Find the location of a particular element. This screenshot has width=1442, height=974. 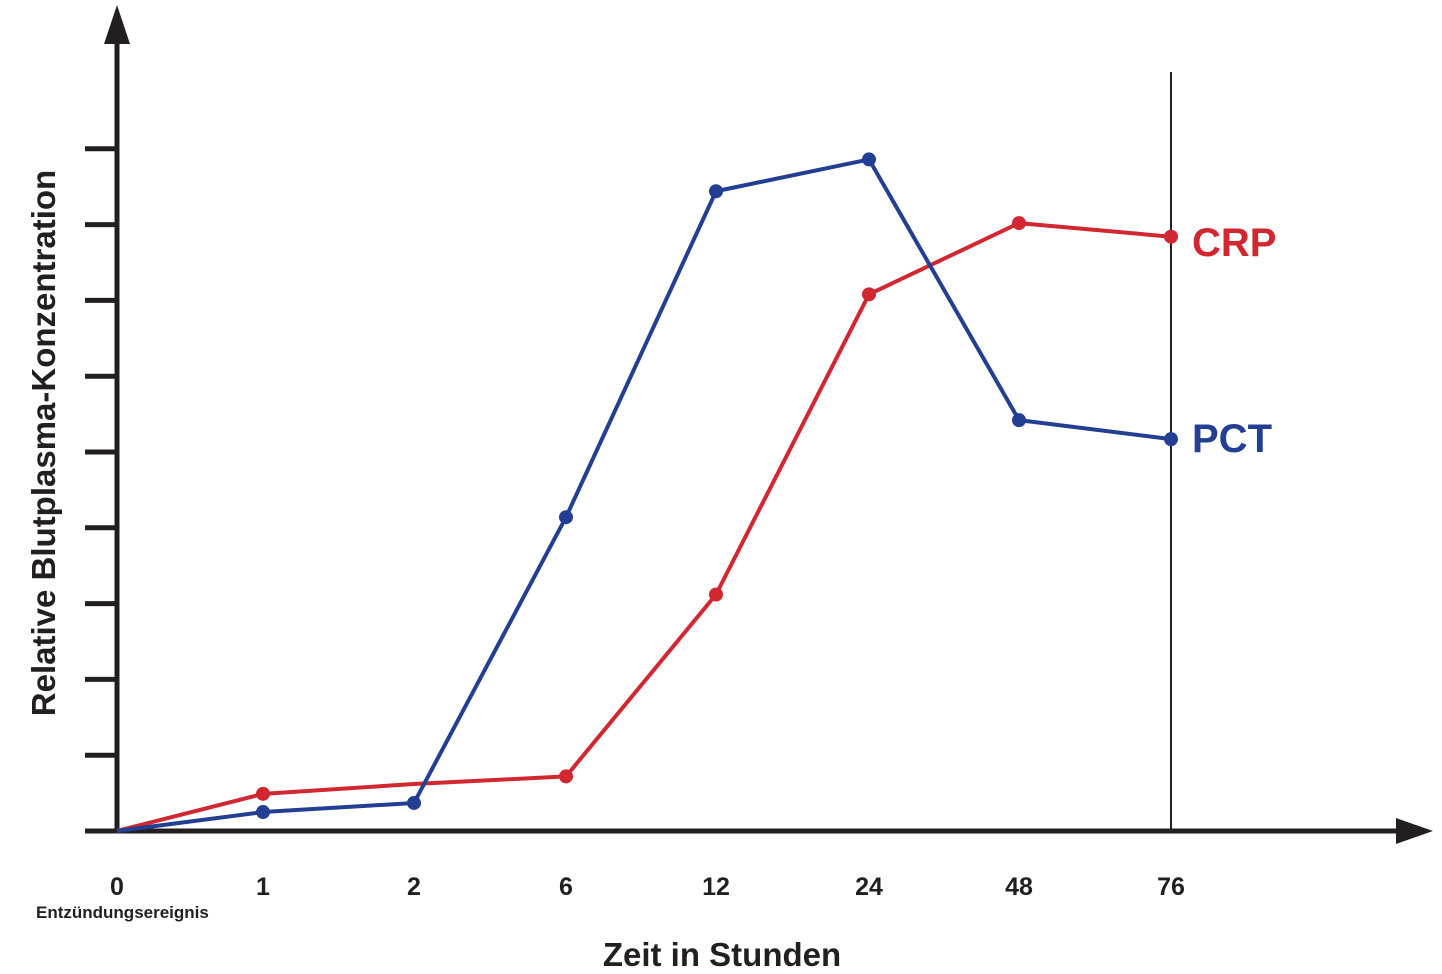

series-label-pct: PCT is located at coordinates (1232, 439).